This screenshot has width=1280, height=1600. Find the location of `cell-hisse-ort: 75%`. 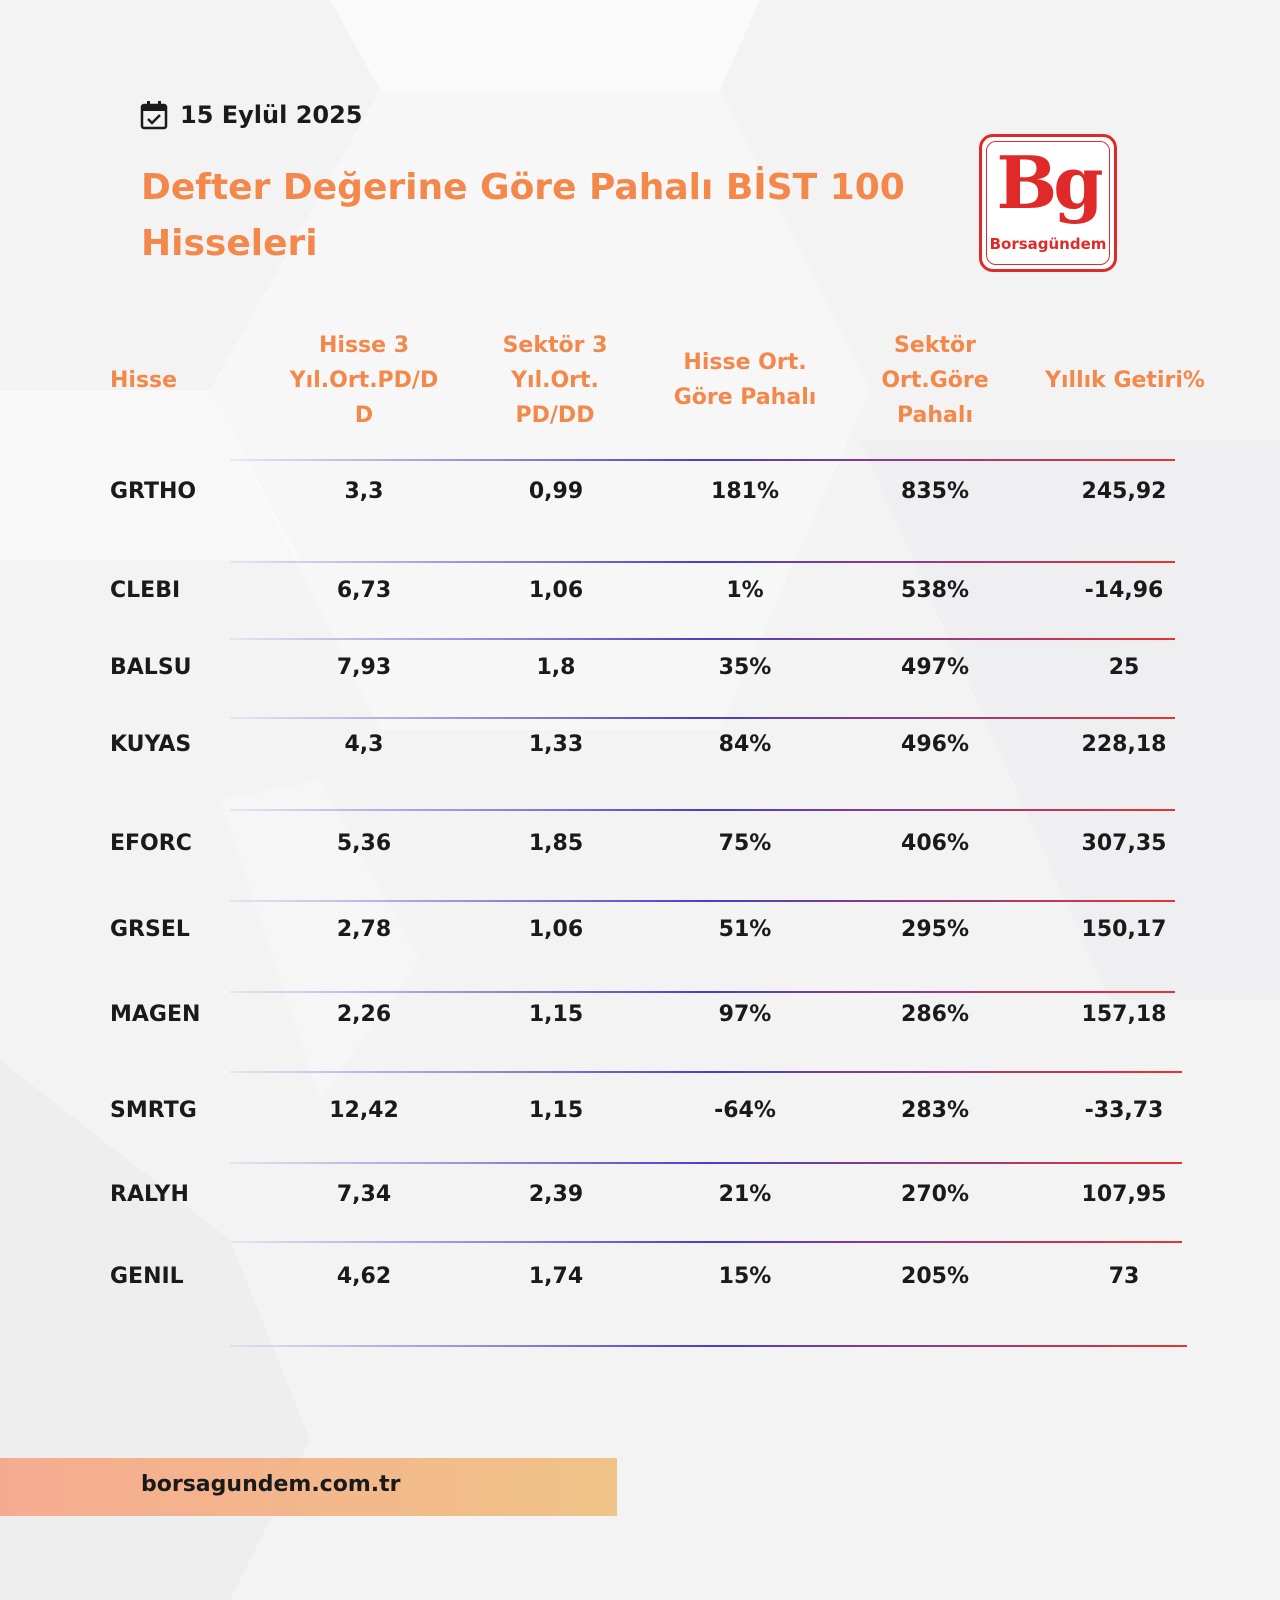

cell-hisse-ort: 75% is located at coordinates (745, 843).